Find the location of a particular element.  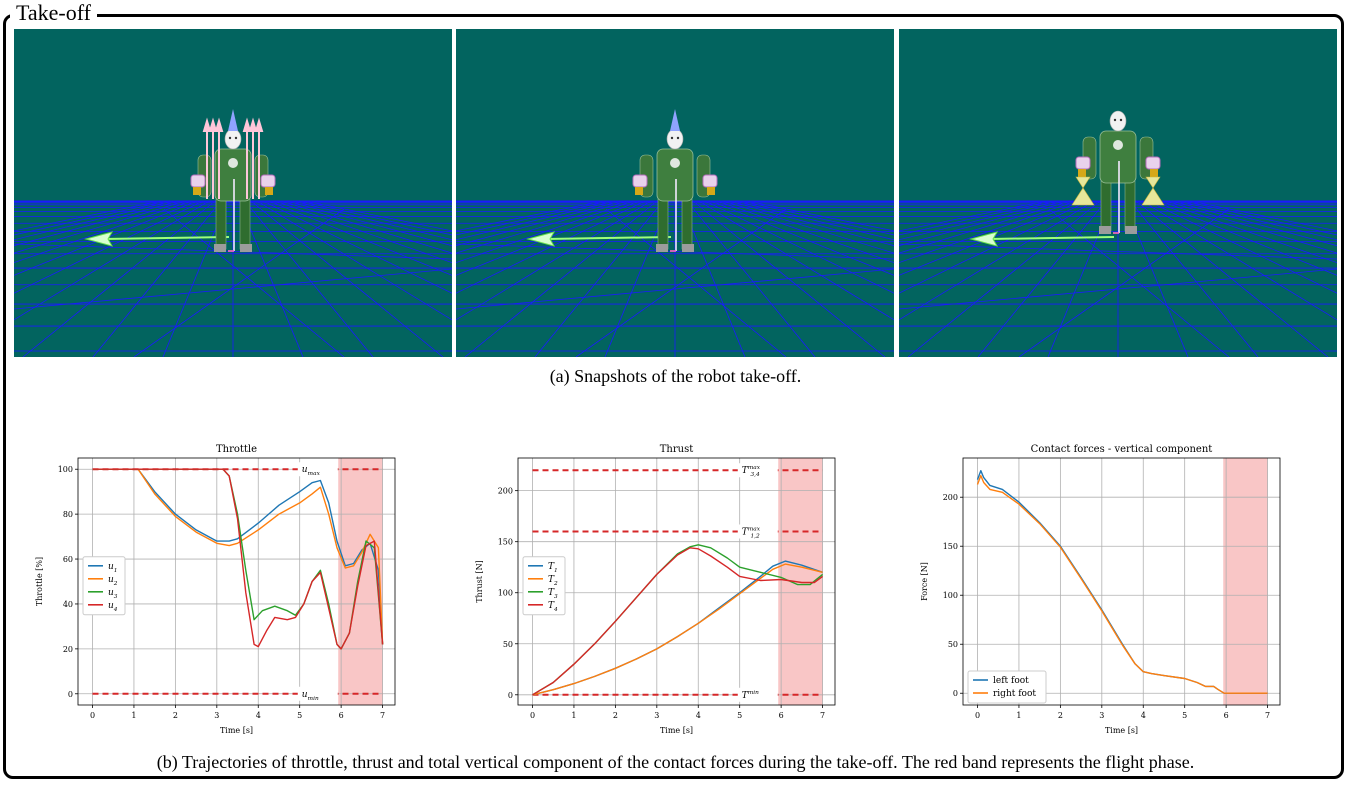

legend-label: right foot is located at coordinates (1014, 694).